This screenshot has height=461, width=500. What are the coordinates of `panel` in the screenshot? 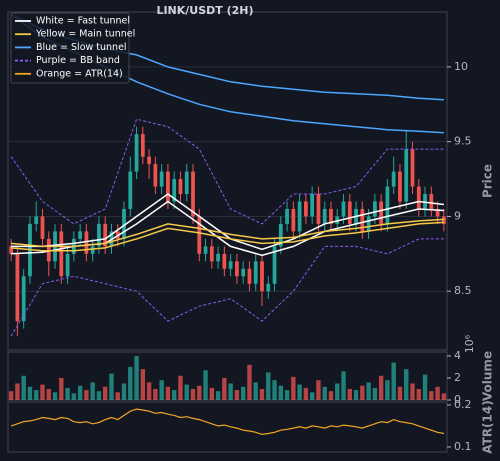 It's located at (227, 427).